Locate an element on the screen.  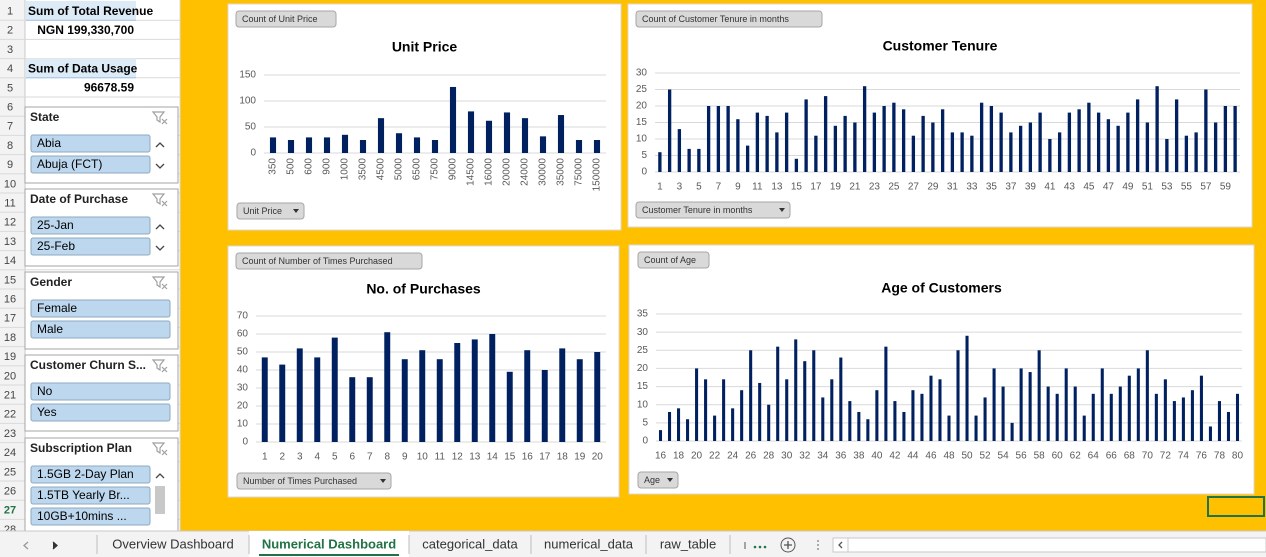
sheet-tab: Overview Dashboard is located at coordinates (172, 543).